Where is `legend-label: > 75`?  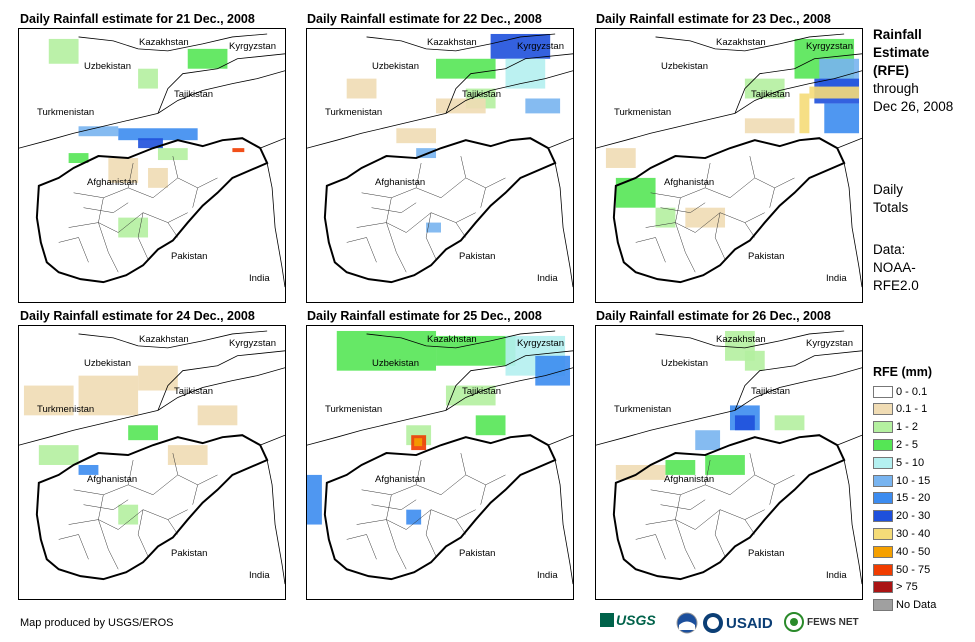 legend-label: > 75 is located at coordinates (907, 587).